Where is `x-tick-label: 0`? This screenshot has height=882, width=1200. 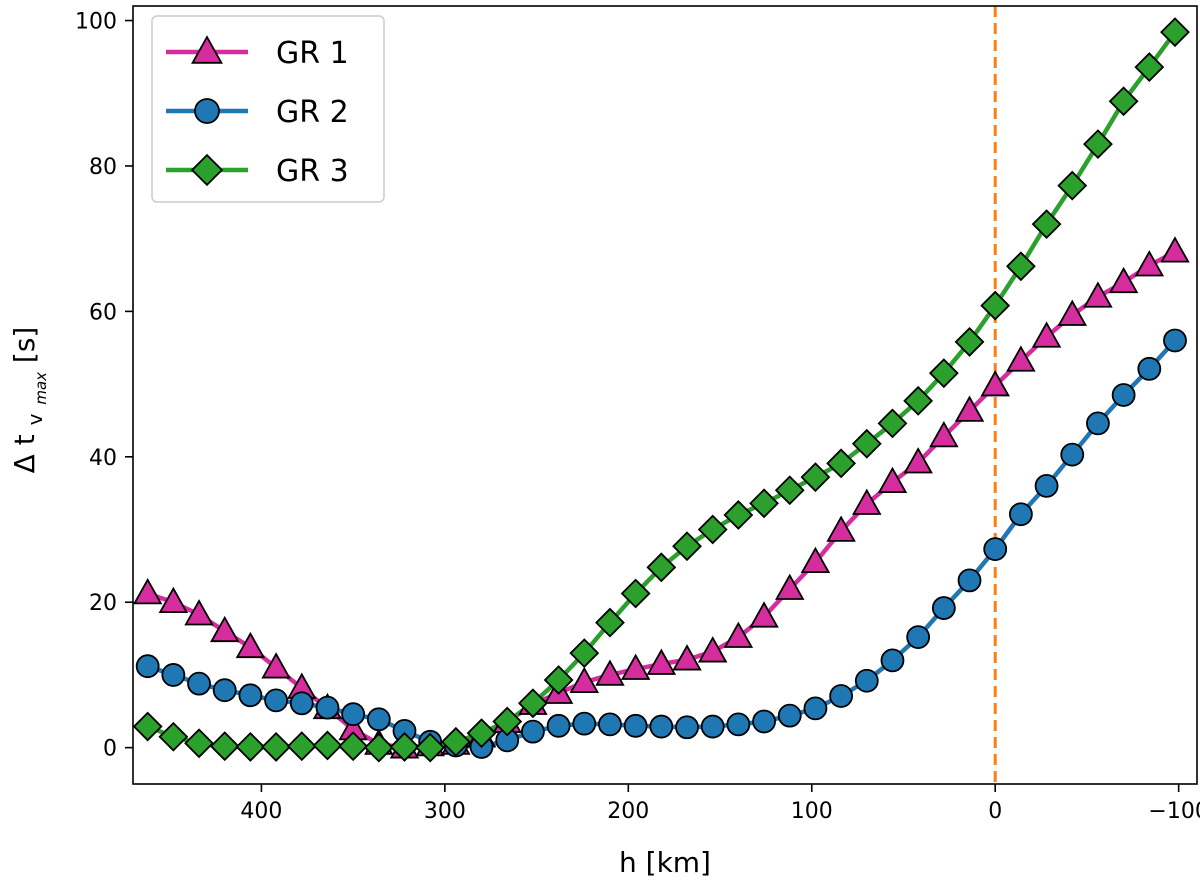 x-tick-label: 0 is located at coordinates (995, 811).